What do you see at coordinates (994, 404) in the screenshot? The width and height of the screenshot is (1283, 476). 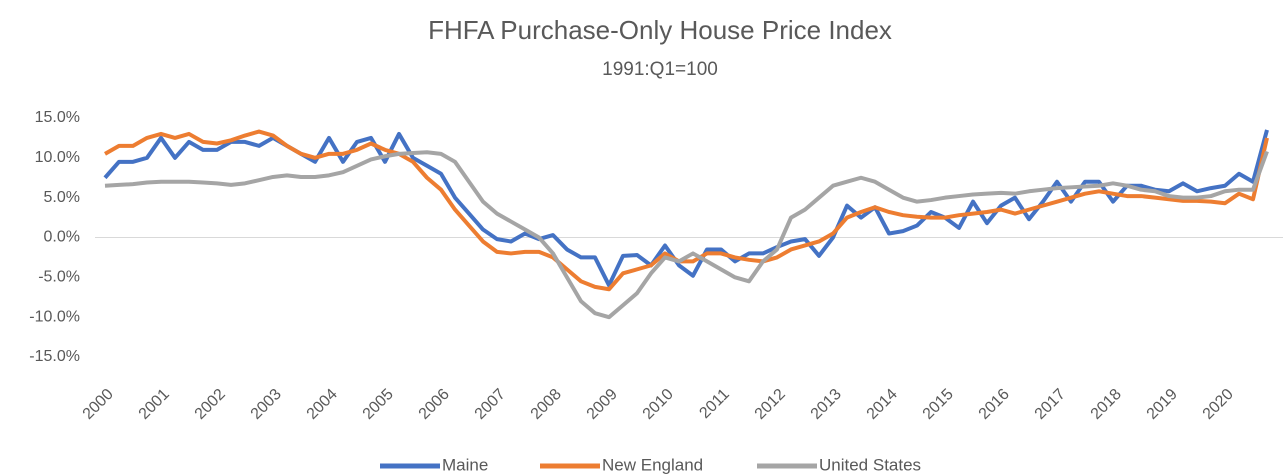 I see `x-tick-label: 2016` at bounding box center [994, 404].